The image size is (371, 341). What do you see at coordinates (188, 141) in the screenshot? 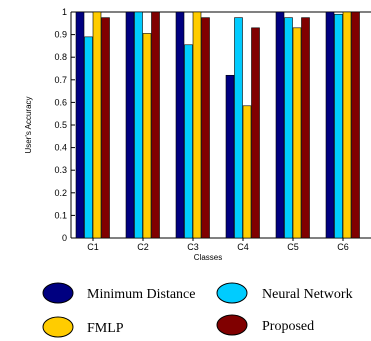
I see `bar-neural-network-c3` at bounding box center [188, 141].